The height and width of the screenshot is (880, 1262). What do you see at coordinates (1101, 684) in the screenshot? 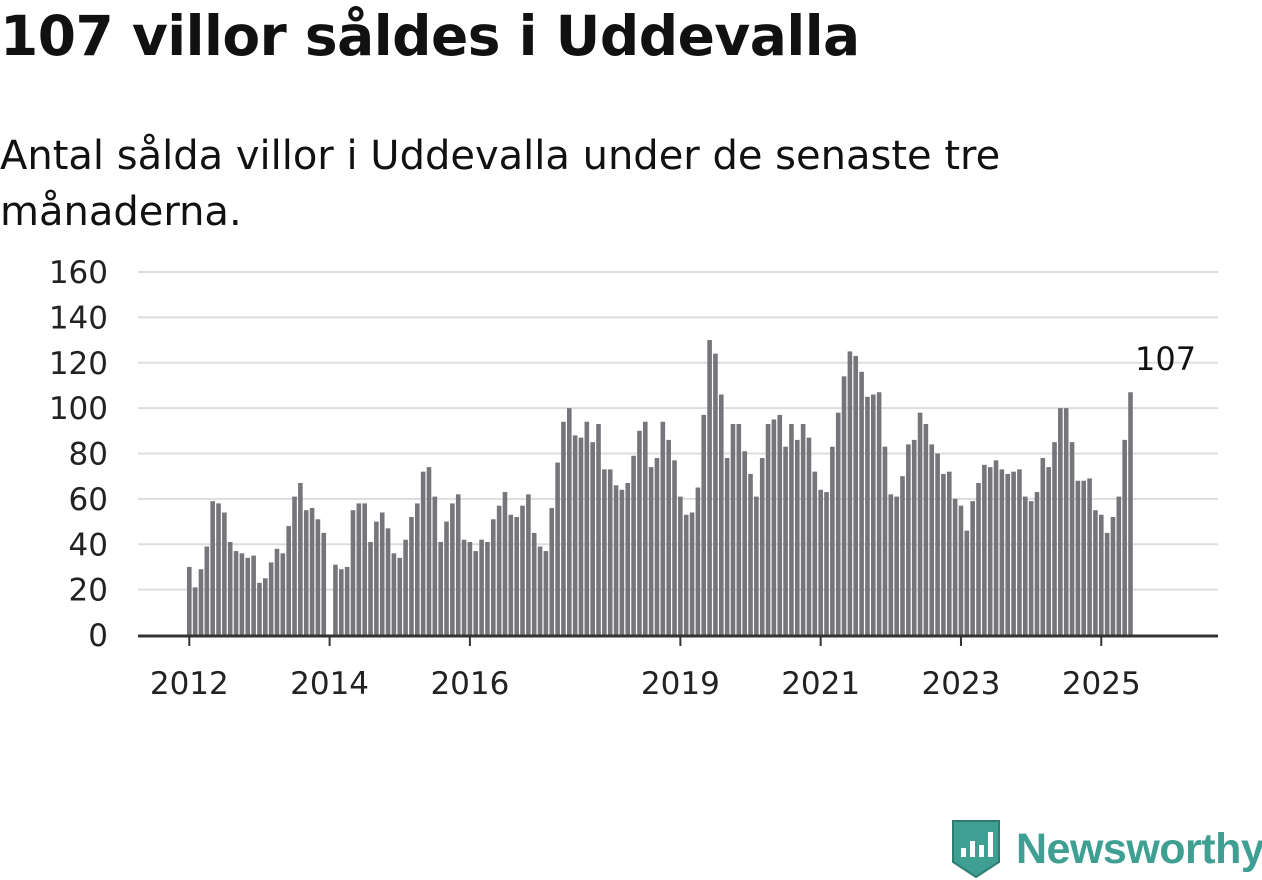
I see `x-tick-label: 2025` at bounding box center [1101, 684].